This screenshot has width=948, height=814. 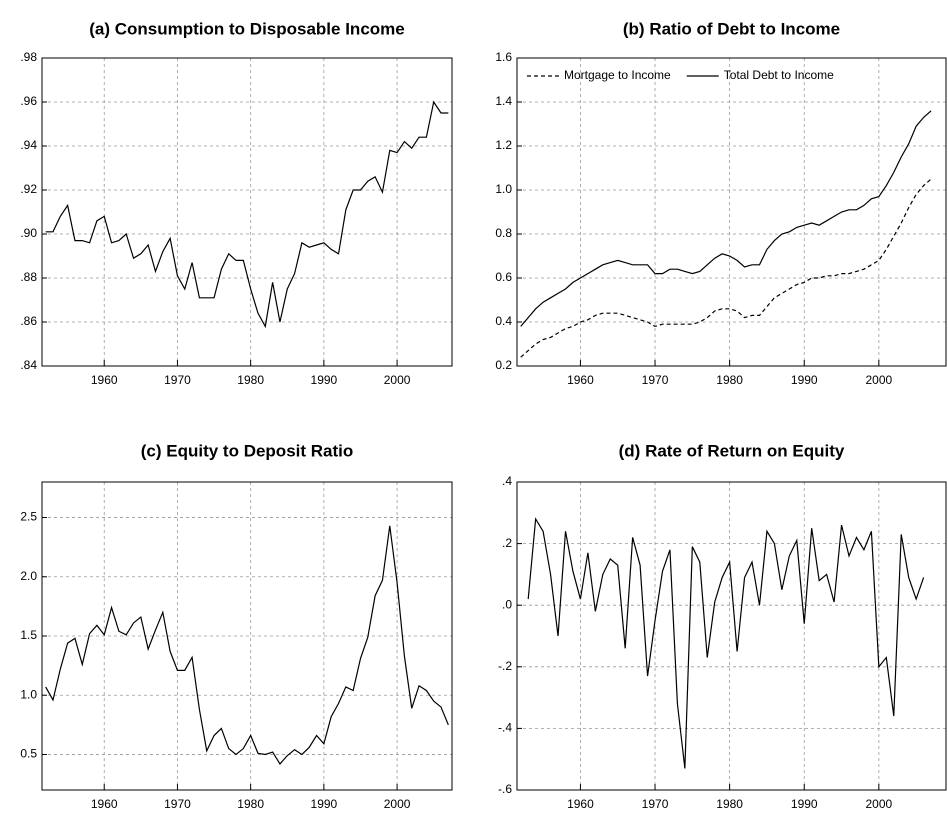 I want to click on y-tick-label: 1.5, so click(x=28, y=635).